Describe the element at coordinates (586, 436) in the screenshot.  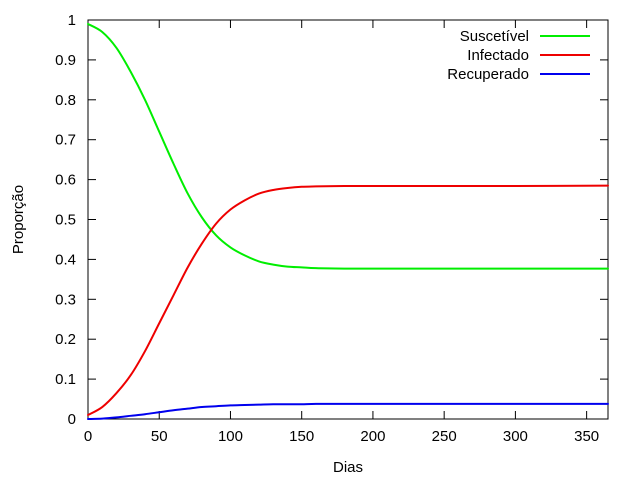
I see `x-tick-label: 350` at that location.